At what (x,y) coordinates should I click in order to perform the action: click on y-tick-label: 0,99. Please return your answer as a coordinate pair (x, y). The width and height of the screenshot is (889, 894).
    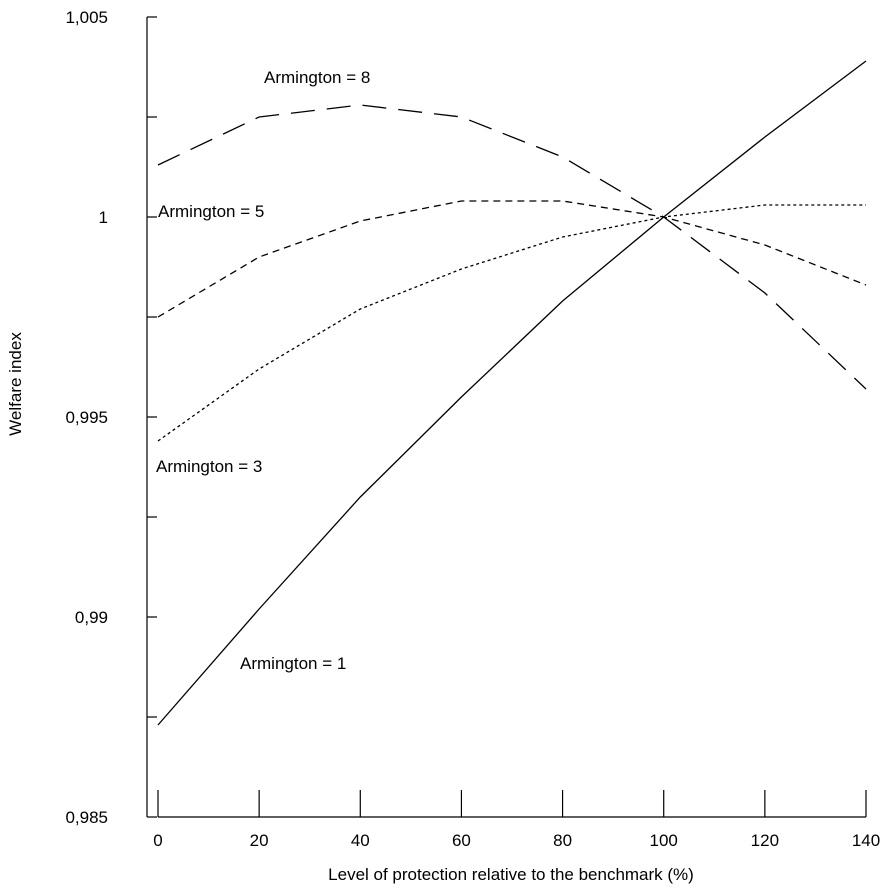
    Looking at the image, I should click on (91, 617).